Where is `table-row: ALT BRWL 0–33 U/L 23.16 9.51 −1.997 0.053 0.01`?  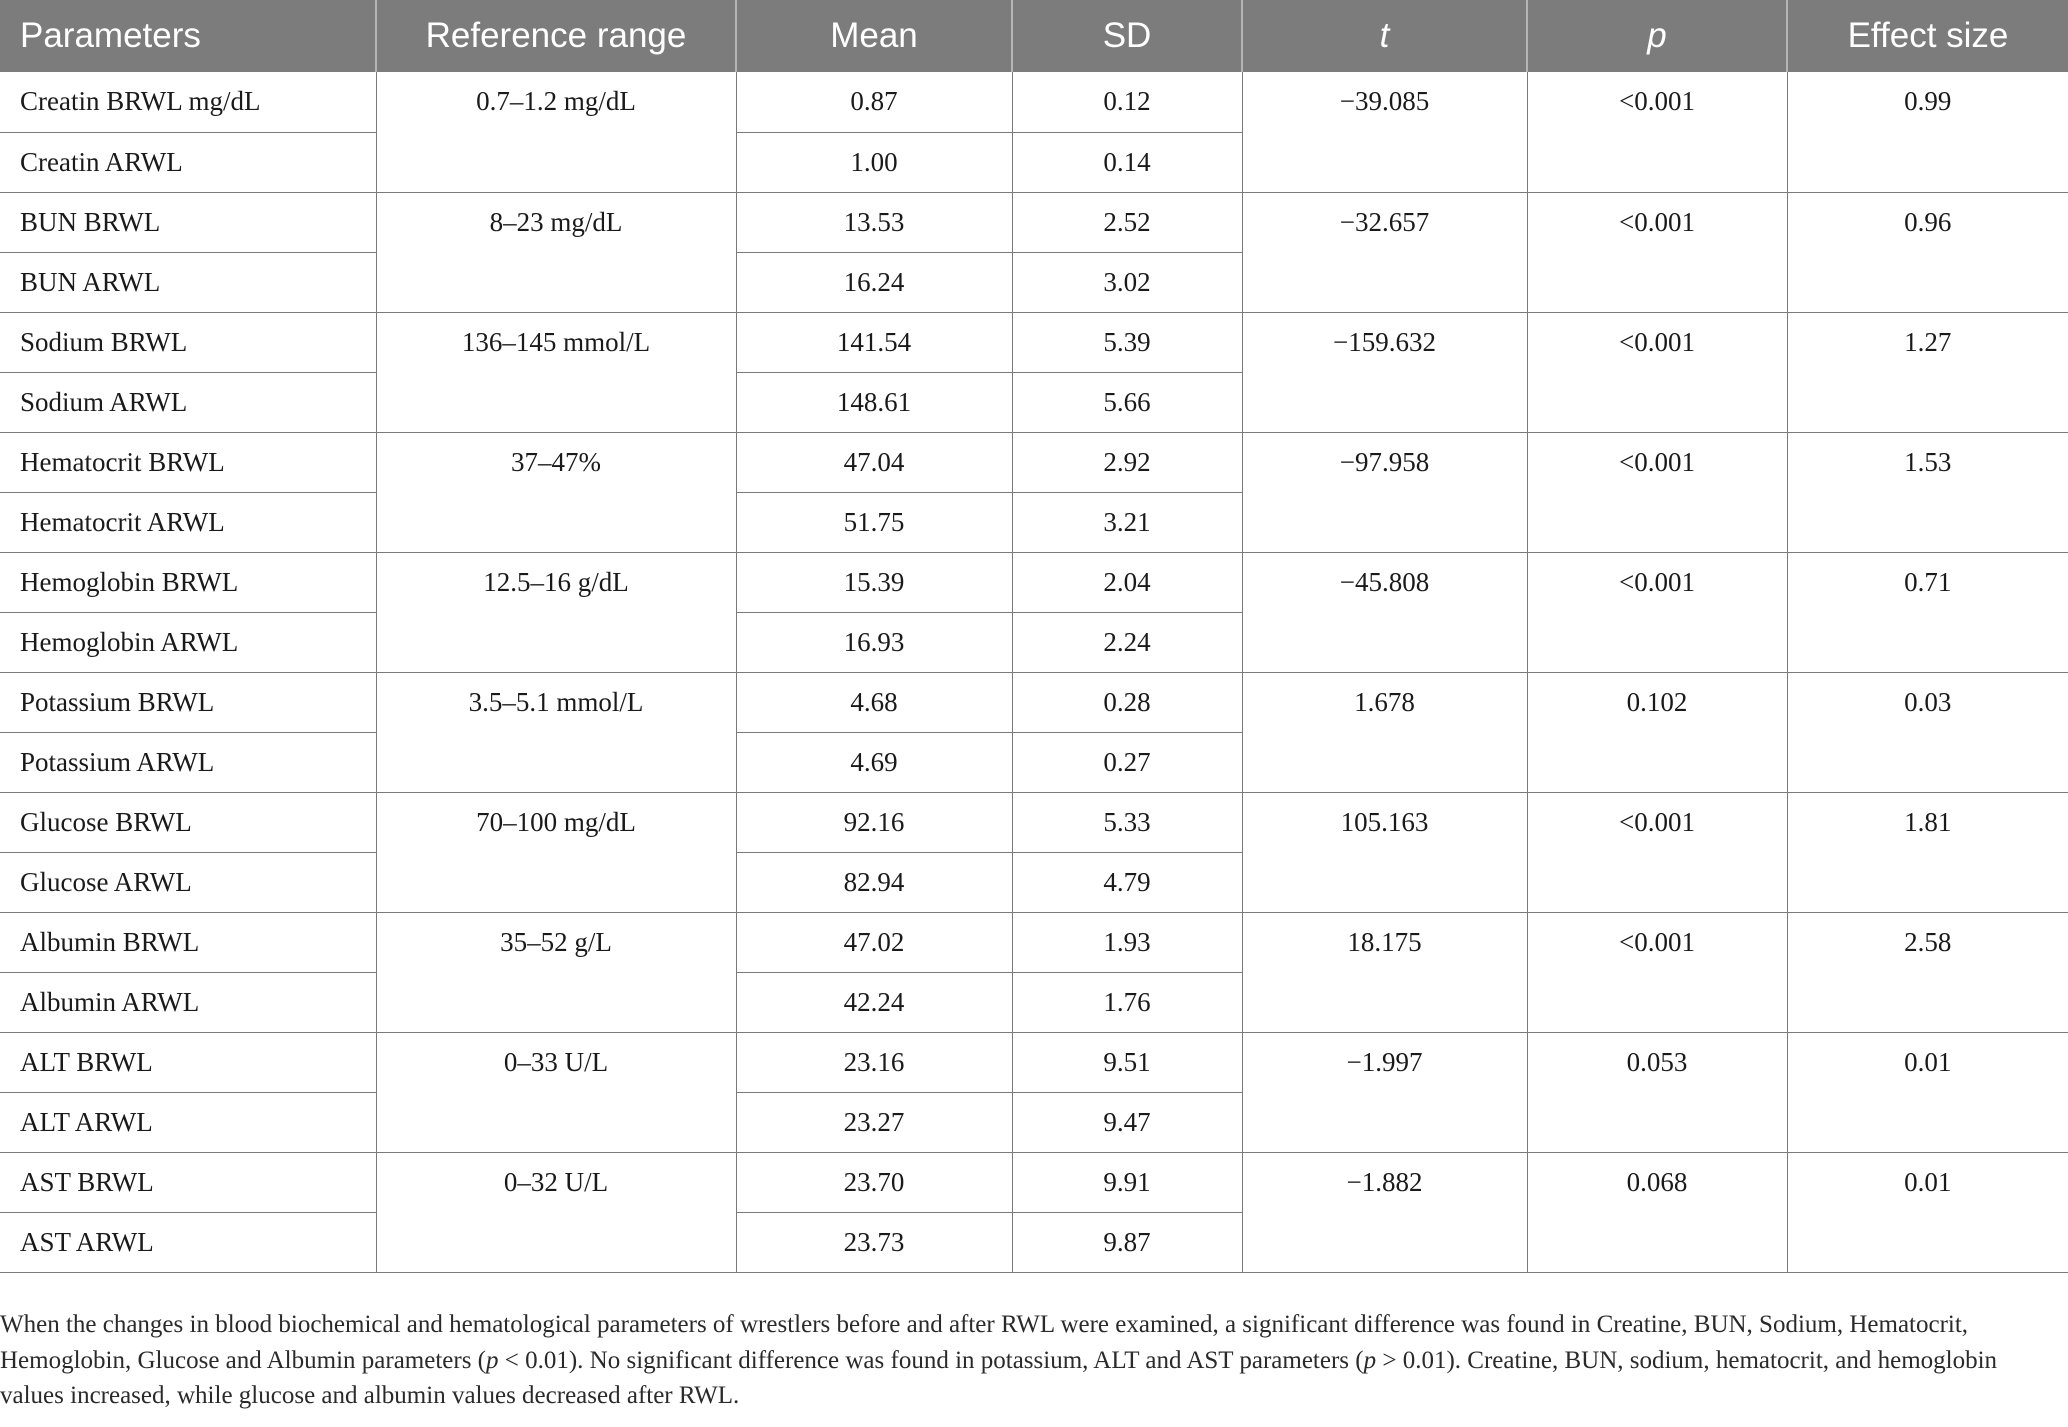
table-row: ALT BRWL 0–33 U/L 23.16 9.51 −1.997 0.053 0.01 is located at coordinates (1034, 1092).